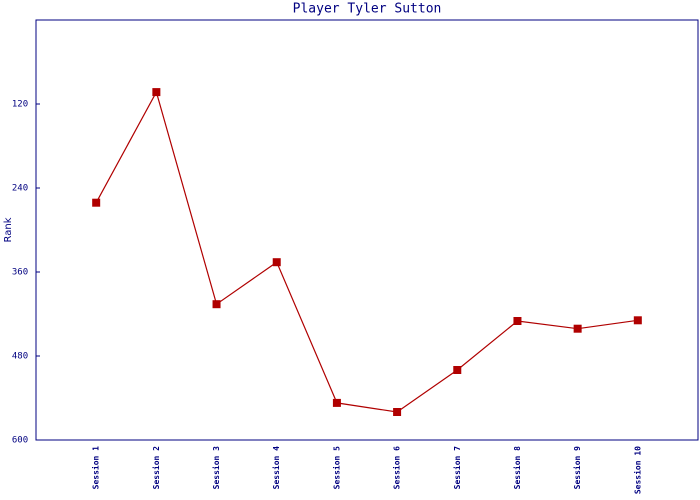  Describe the element at coordinates (637, 470) in the screenshot. I see `x-tick-label: Session 10` at that location.